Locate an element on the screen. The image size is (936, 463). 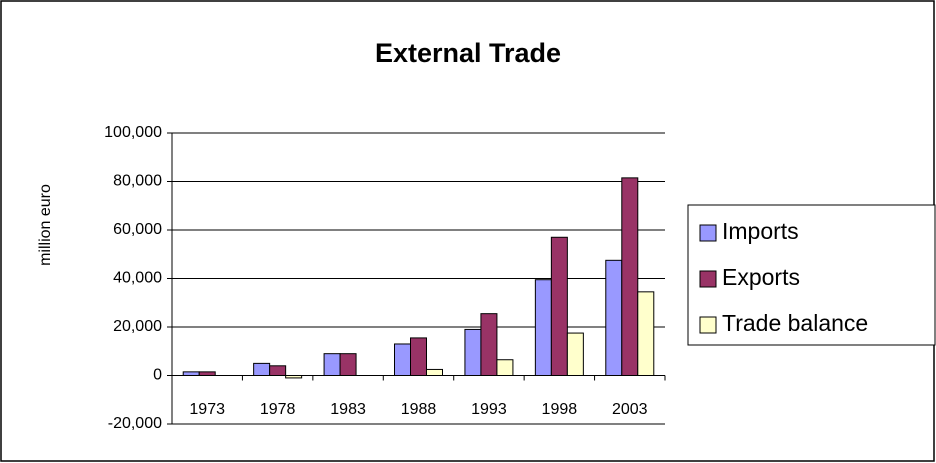
y-tick-label: 40,000 is located at coordinates (137, 278).